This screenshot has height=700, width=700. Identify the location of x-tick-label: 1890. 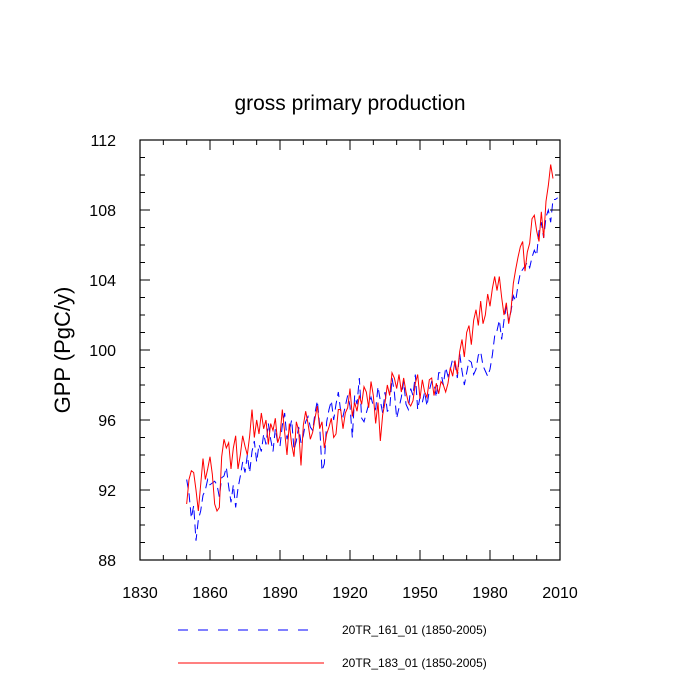
(280, 593).